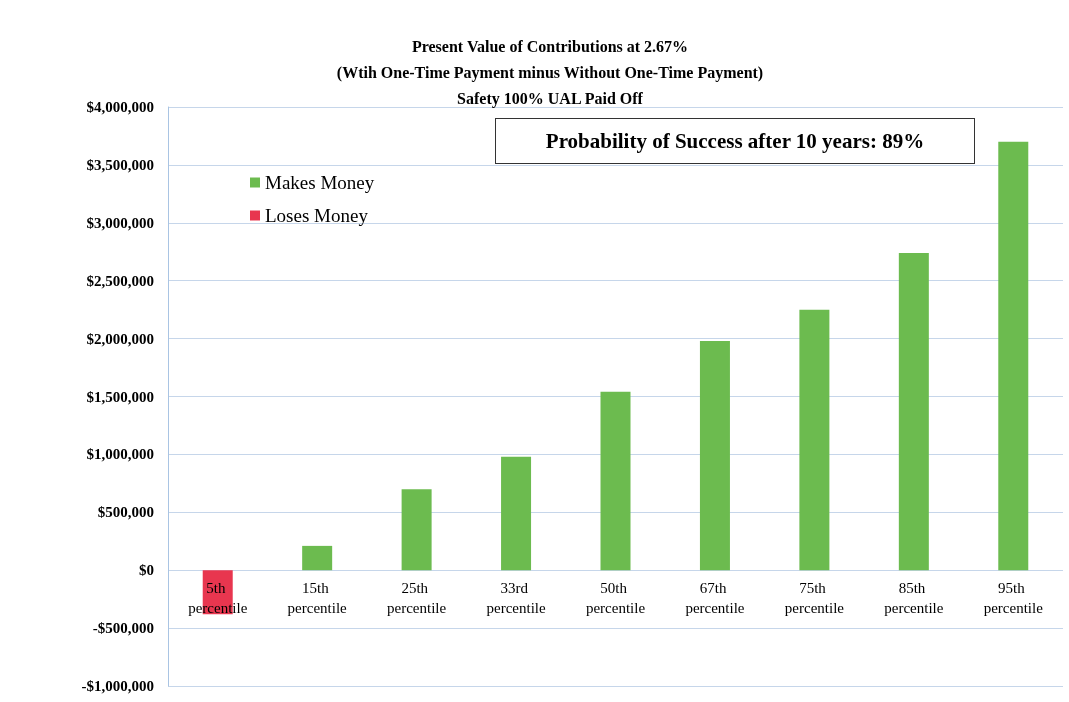 The image size is (1069, 702). I want to click on x-tick-label: 50th percentile, so click(615, 598).